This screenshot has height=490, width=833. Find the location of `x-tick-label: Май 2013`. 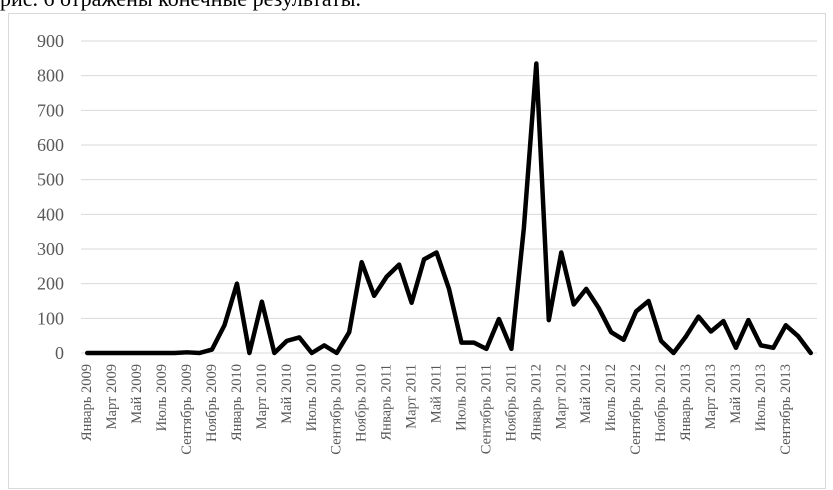

x-tick-label: Май 2013 is located at coordinates (736, 394).